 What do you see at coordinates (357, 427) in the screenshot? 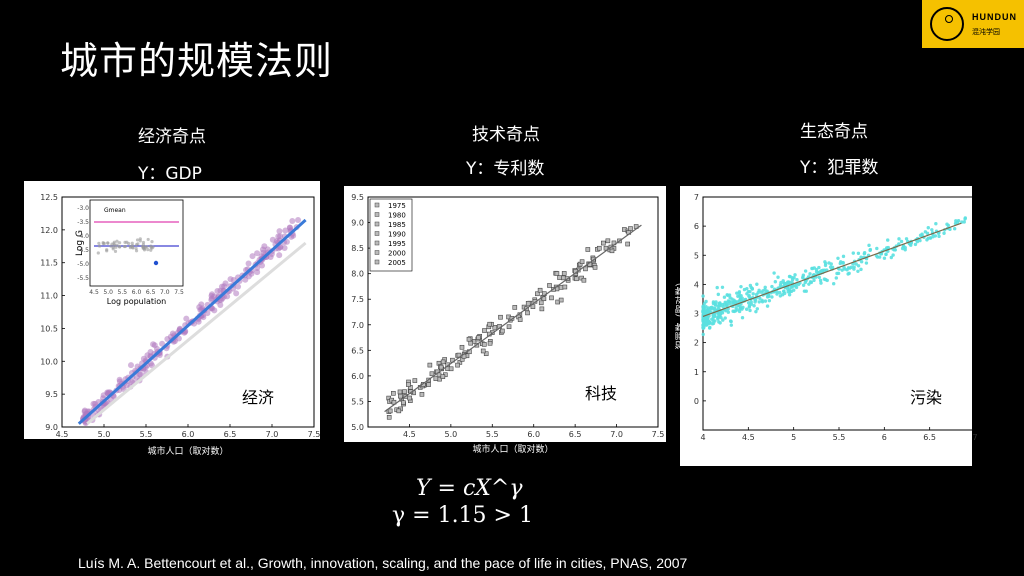
I see `y-tick-label: 5.0` at bounding box center [357, 427].